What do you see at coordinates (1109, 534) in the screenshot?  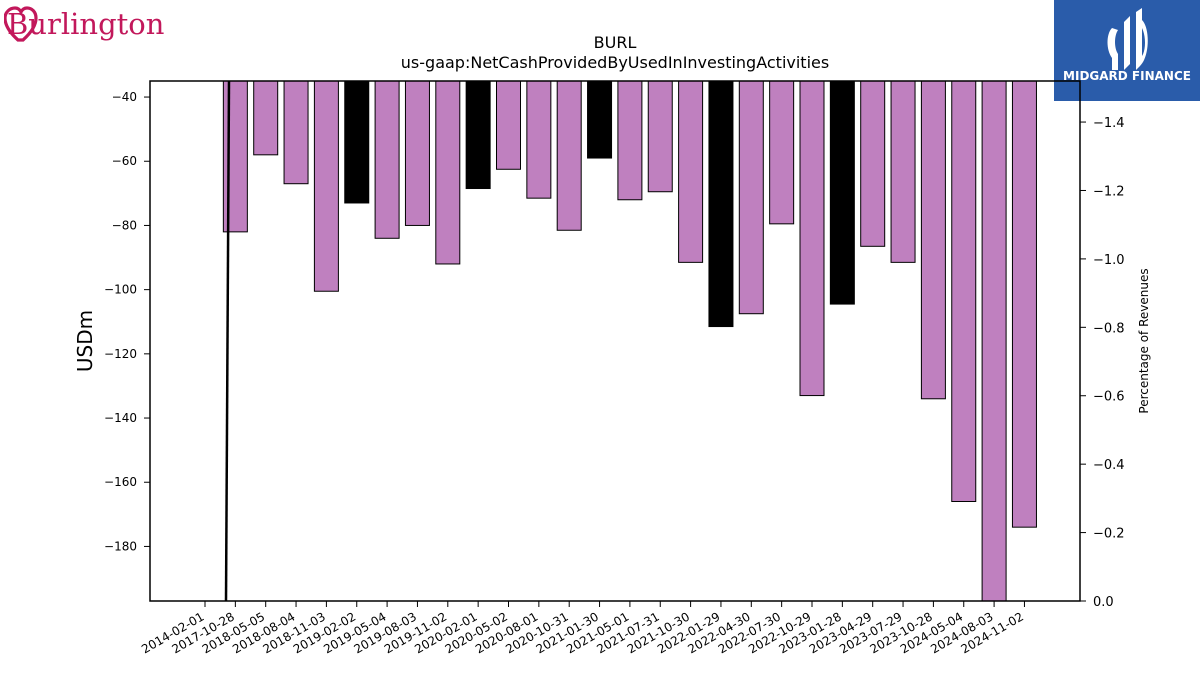 I see `y-right-tick-label: −0.2` at bounding box center [1109, 534].